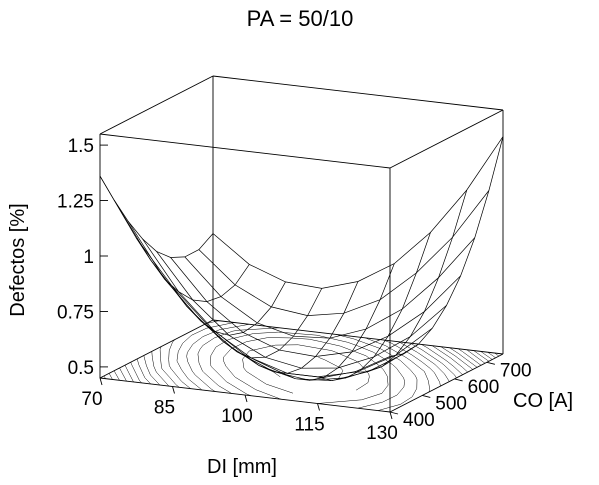  Describe the element at coordinates (543, 401) in the screenshot. I see `y-axis-title: CO [A]` at that location.